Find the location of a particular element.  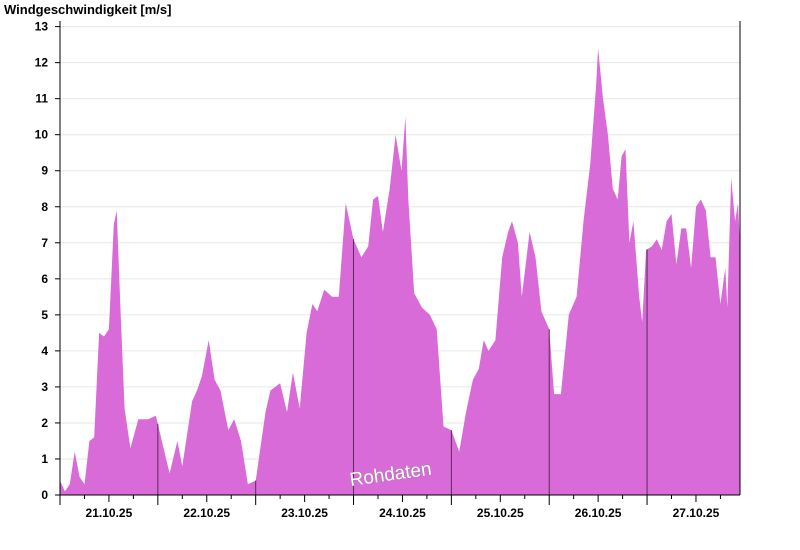

x-tick-label: 23.10.25 is located at coordinates (304, 513).